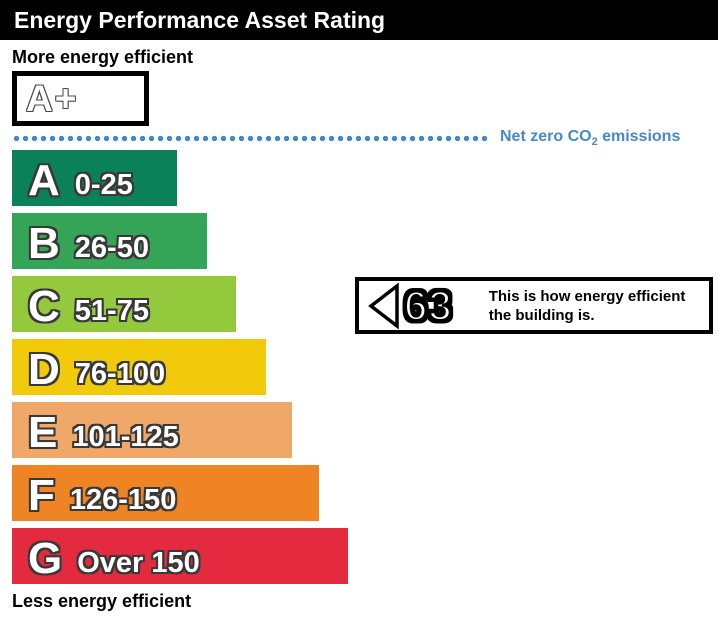 The image size is (718, 619). I want to click on band-f: F 126-150, so click(165, 493).